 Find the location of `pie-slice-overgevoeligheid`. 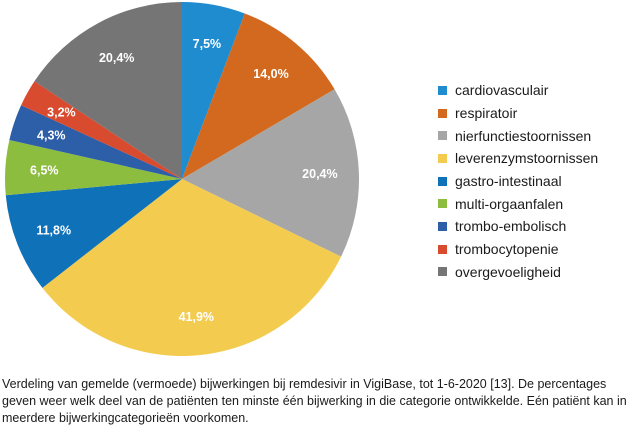

pie-slice-overgevoeligheid is located at coordinates (108, 90).